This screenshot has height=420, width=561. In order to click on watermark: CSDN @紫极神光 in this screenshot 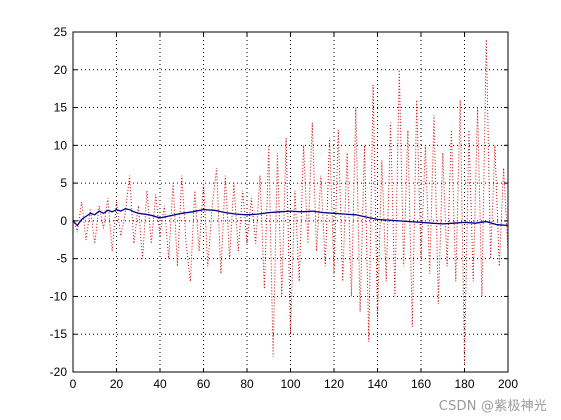, I will do `click(492, 406)`.